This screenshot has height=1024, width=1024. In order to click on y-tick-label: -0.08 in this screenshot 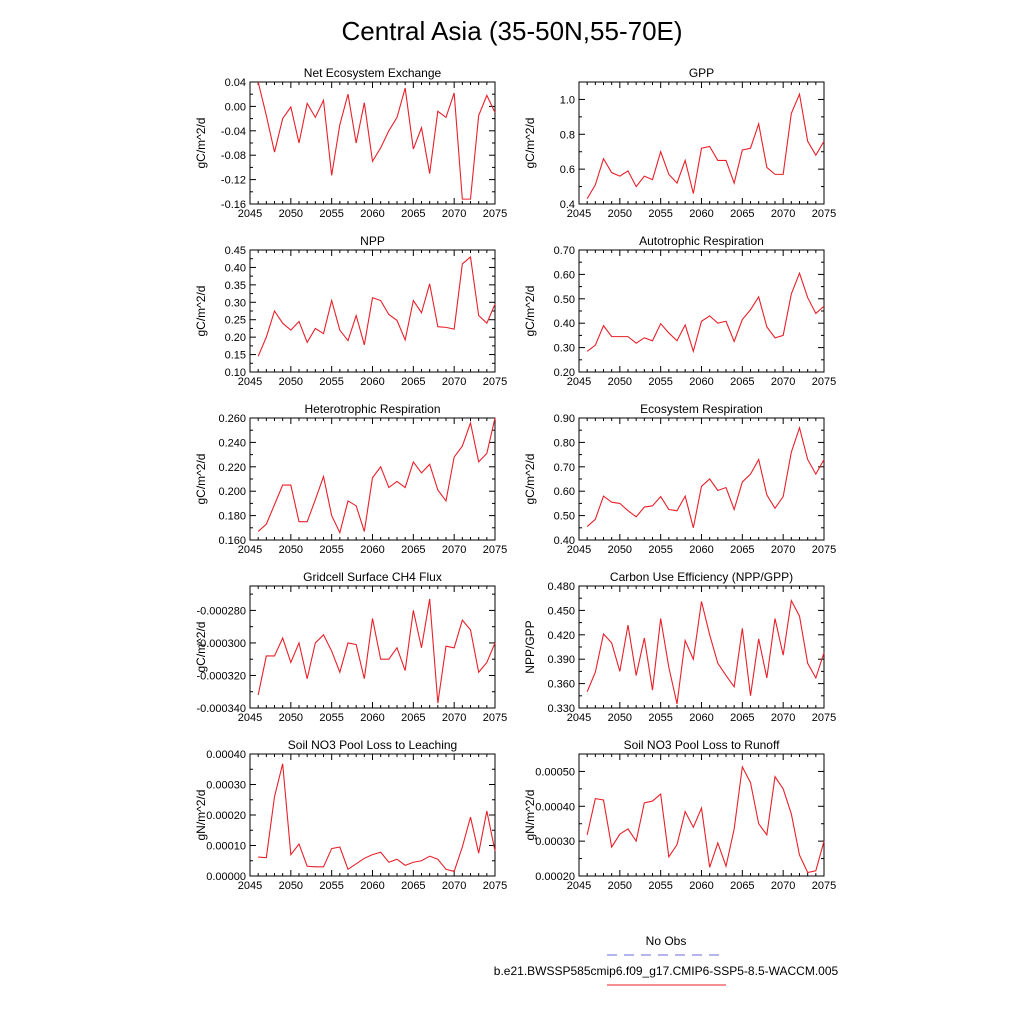, I will do `click(233, 156)`.